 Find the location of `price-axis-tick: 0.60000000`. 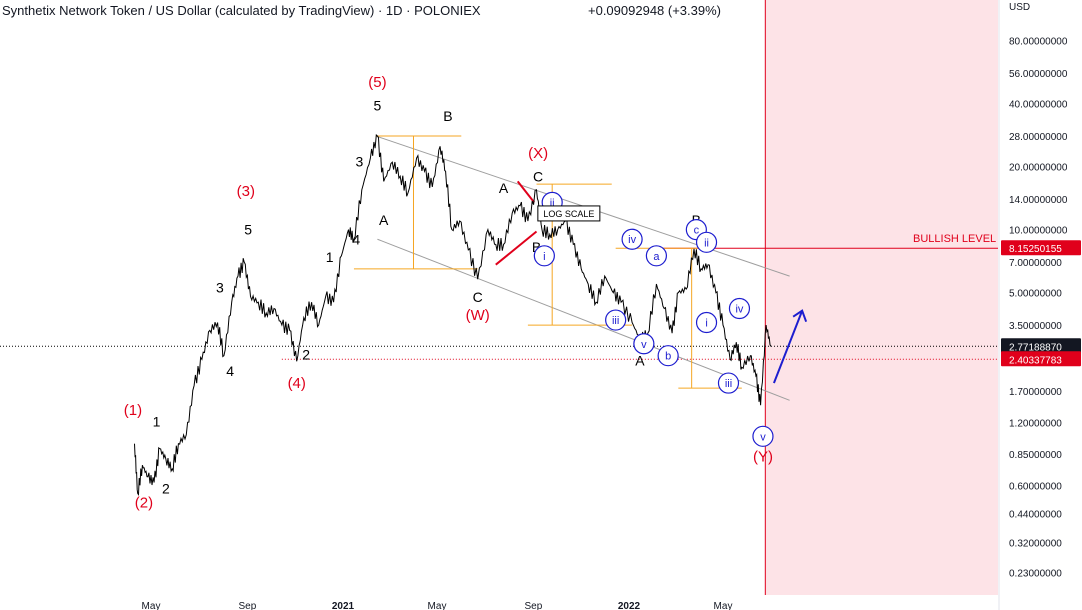

price-axis-tick: 0.60000000 is located at coordinates (1035, 486).